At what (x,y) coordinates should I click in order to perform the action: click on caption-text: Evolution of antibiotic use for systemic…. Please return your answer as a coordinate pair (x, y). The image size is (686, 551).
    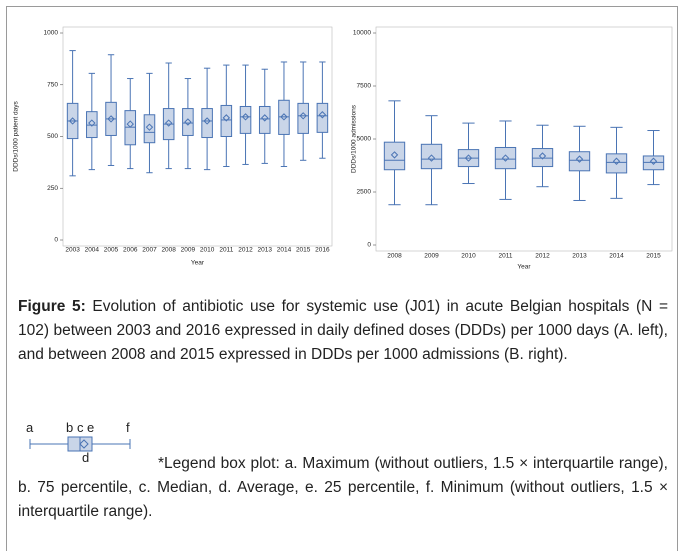
    Looking at the image, I should click on (343, 330).